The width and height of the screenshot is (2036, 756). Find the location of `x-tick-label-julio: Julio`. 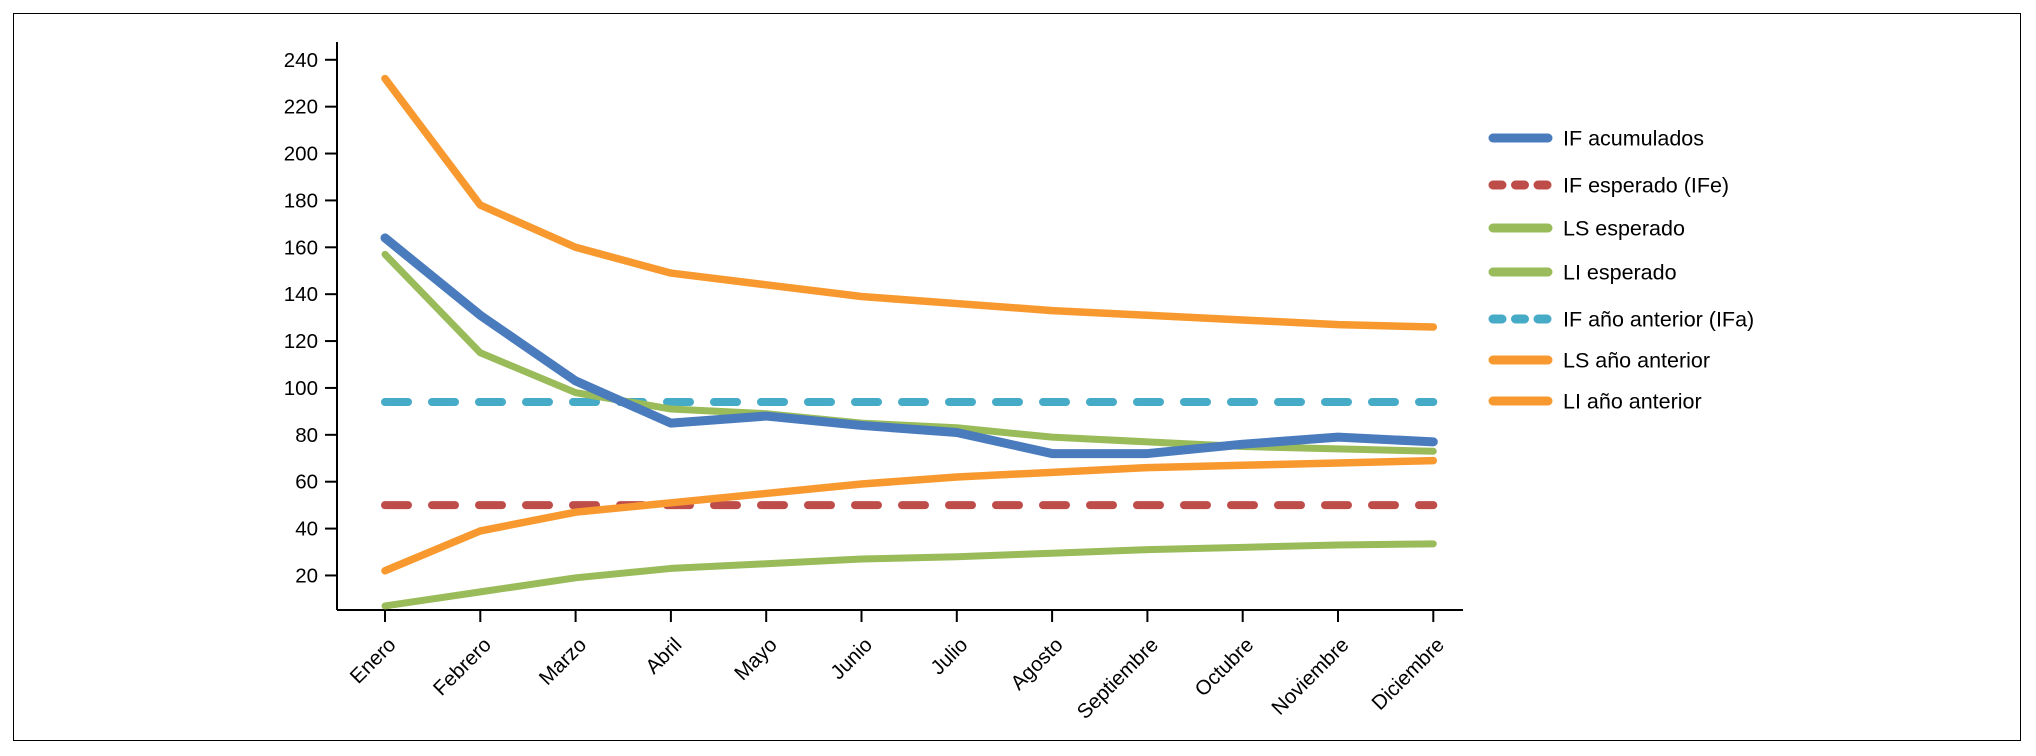

x-tick-label-julio: Julio is located at coordinates (949, 656).